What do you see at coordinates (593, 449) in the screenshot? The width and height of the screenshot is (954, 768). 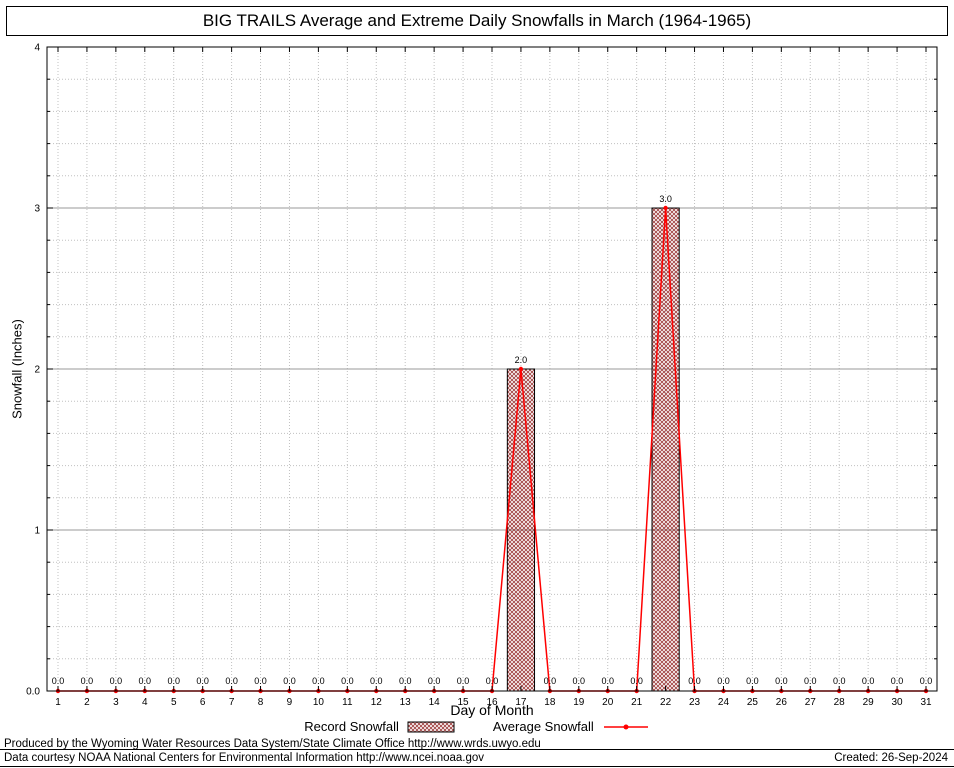 I see `record-snowfall-bars` at bounding box center [593, 449].